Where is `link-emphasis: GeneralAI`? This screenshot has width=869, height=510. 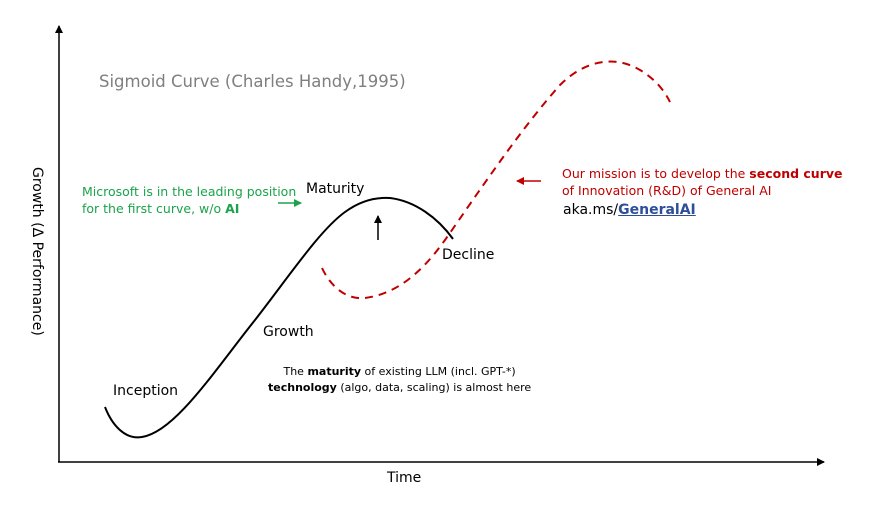 link-emphasis: GeneralAI is located at coordinates (657, 210).